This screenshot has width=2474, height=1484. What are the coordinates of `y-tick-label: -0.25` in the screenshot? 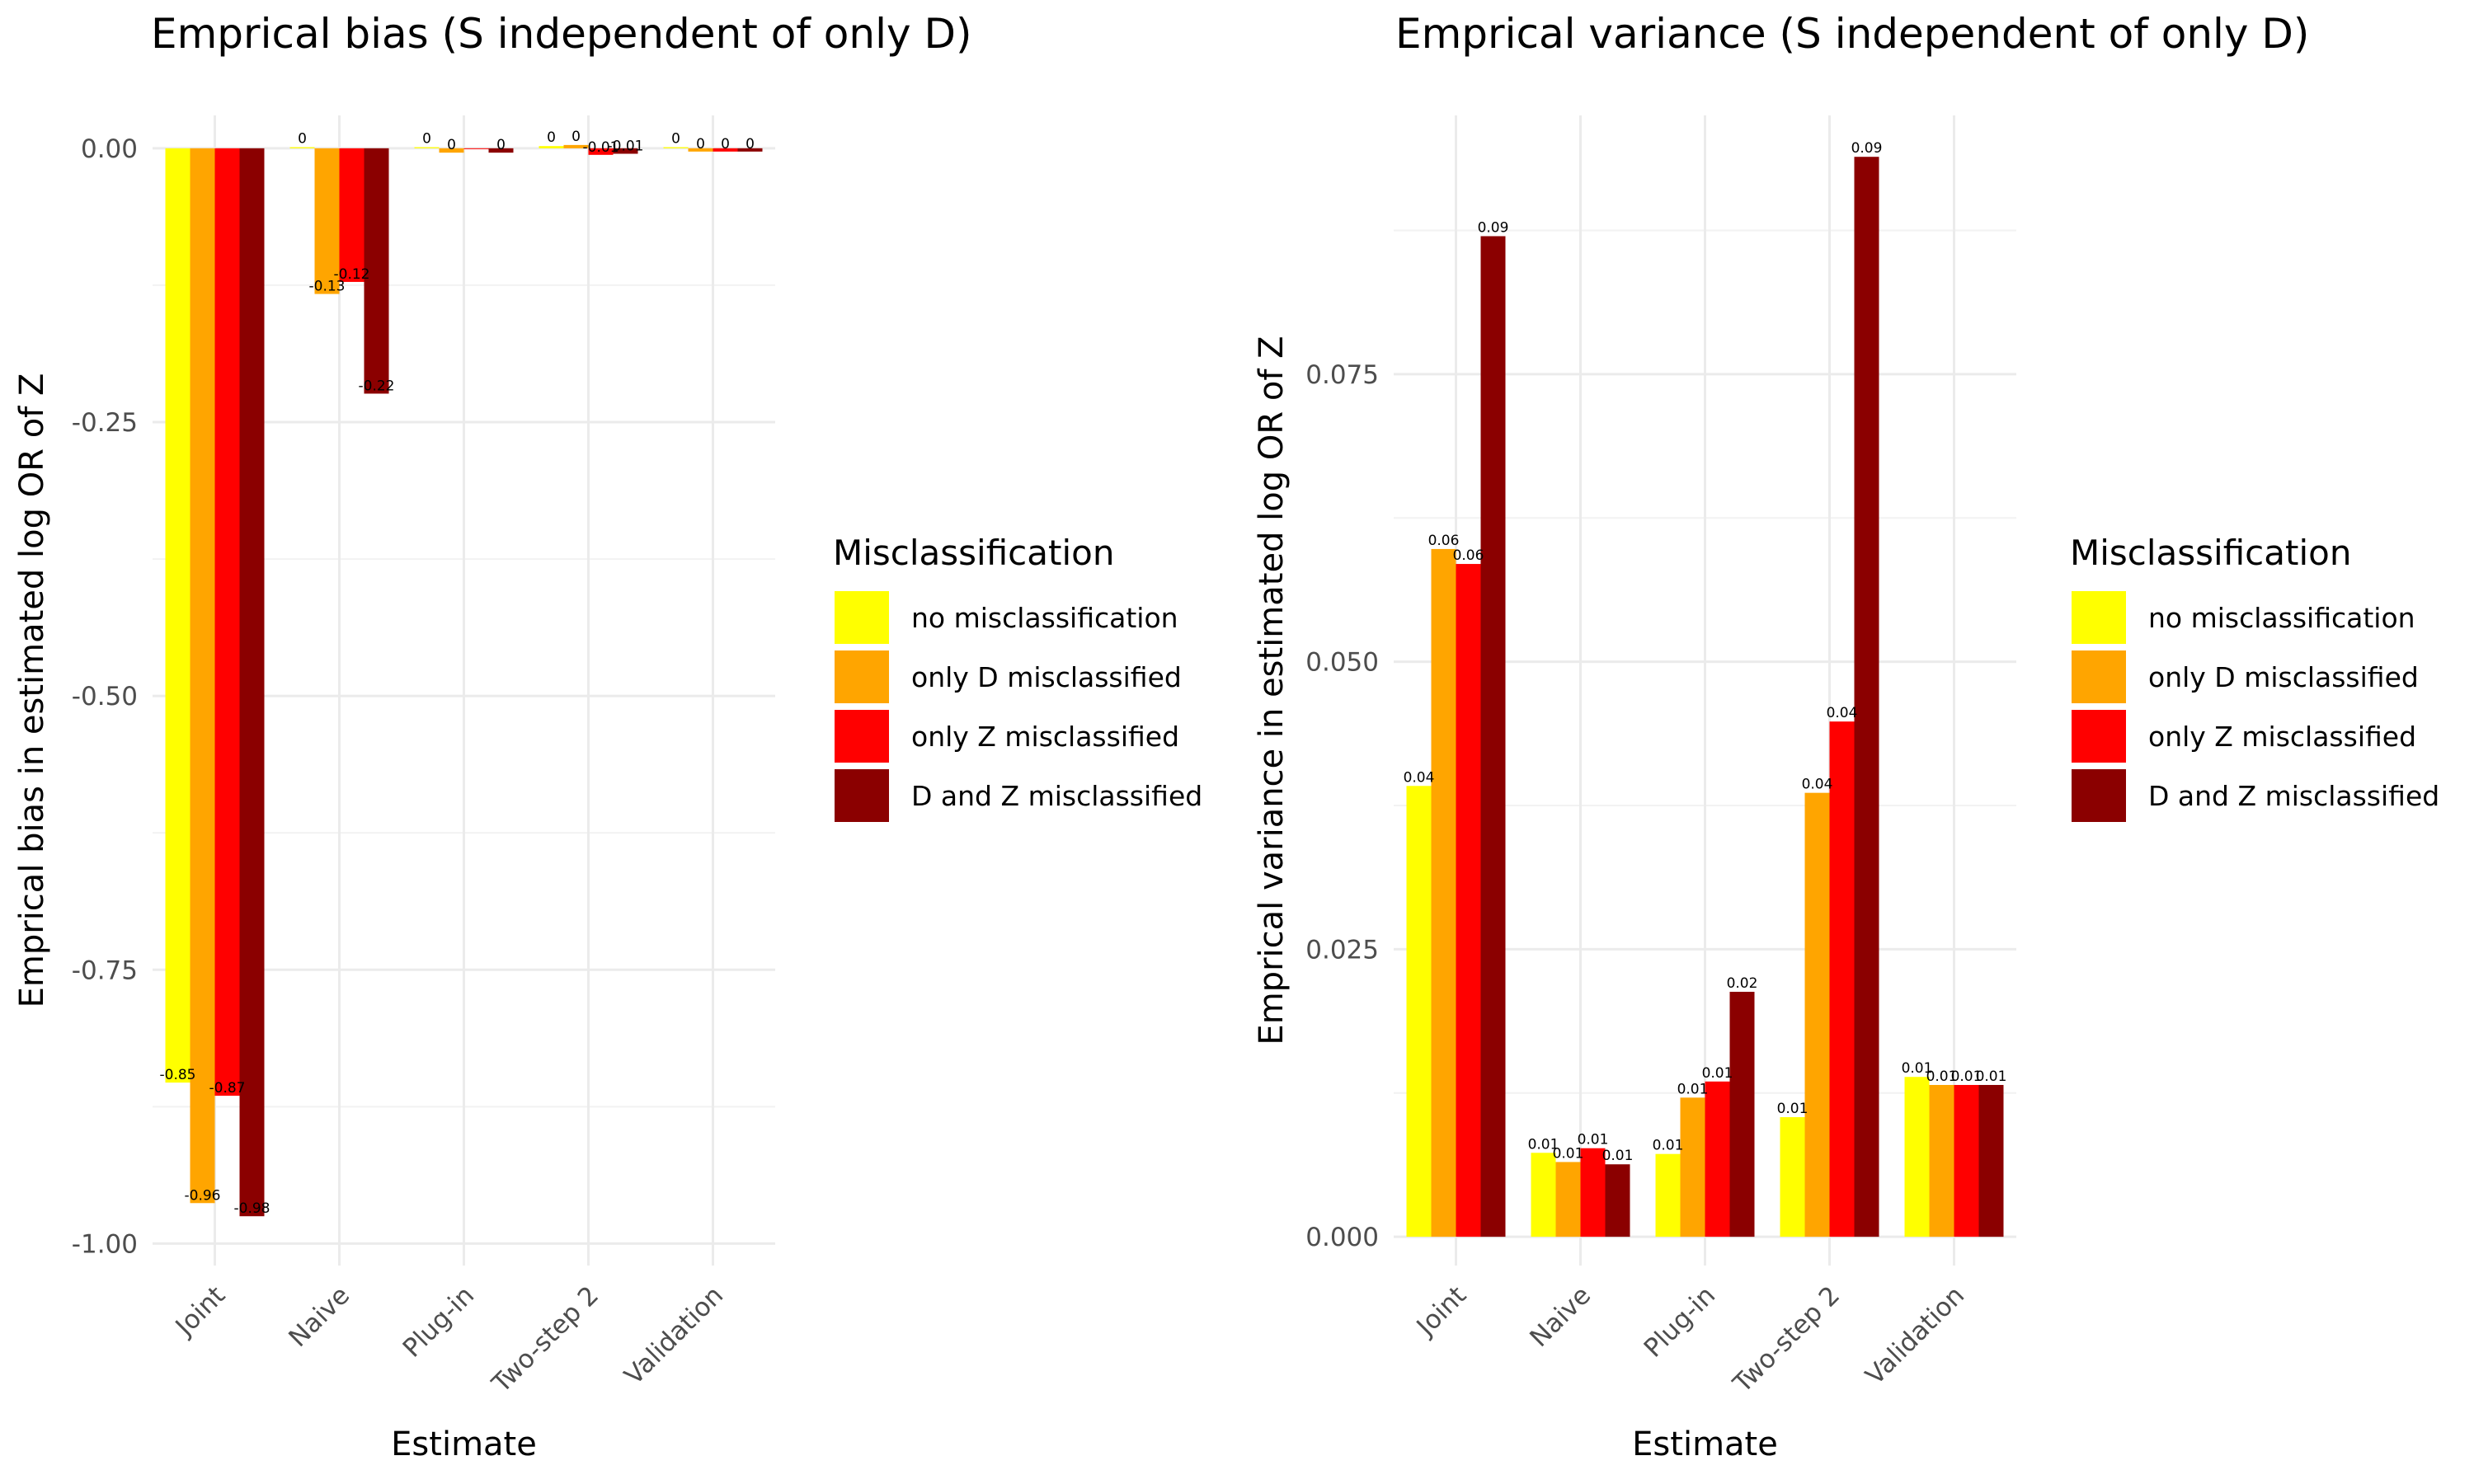 It's located at (105, 423).